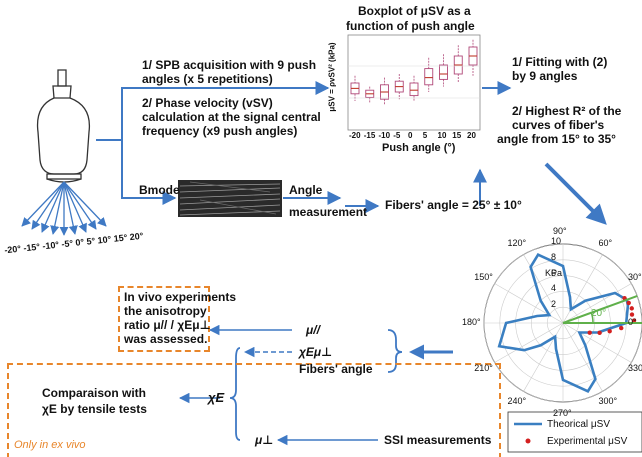  What do you see at coordinates (560, 231) in the screenshot?
I see `polar-angle-label: 90°` at bounding box center [560, 231].